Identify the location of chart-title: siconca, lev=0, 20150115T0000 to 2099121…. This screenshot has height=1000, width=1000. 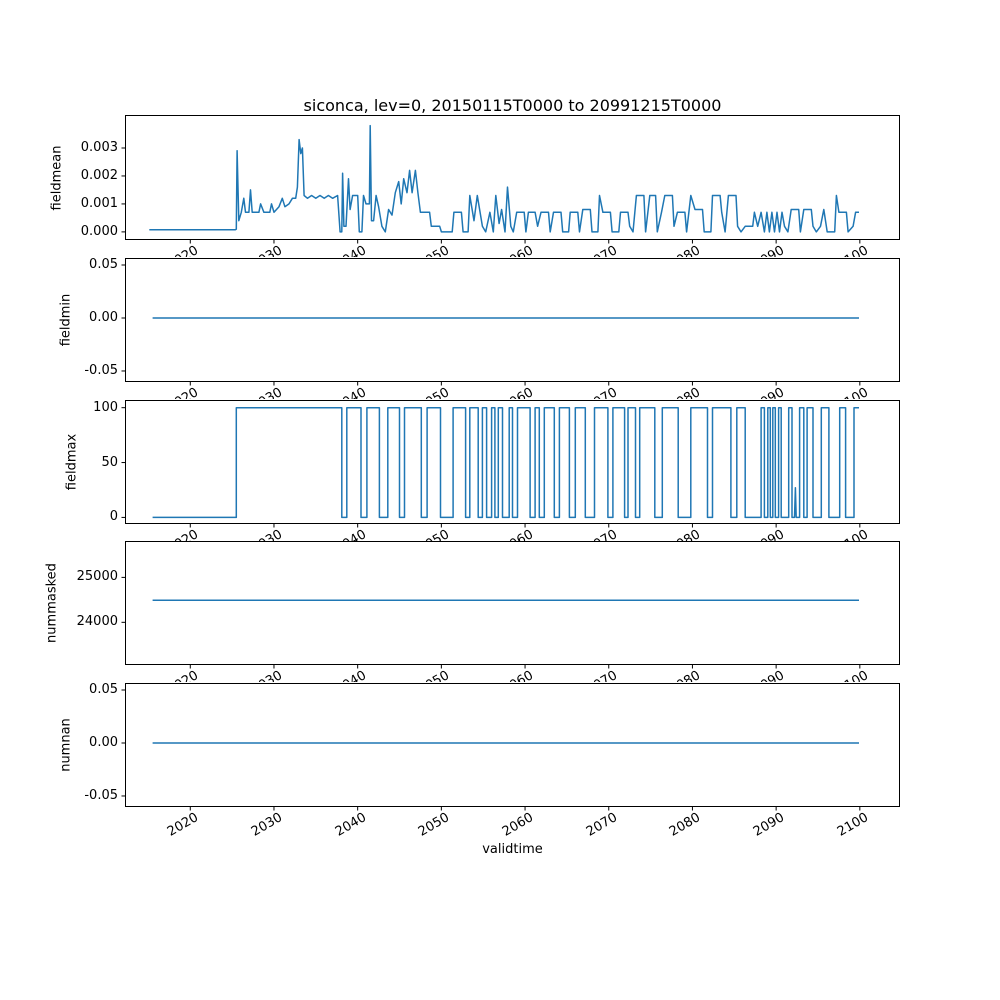
(512, 105).